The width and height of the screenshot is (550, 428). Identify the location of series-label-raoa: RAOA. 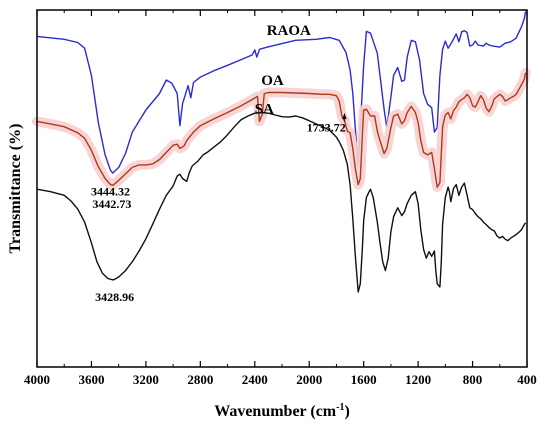
(289, 31).